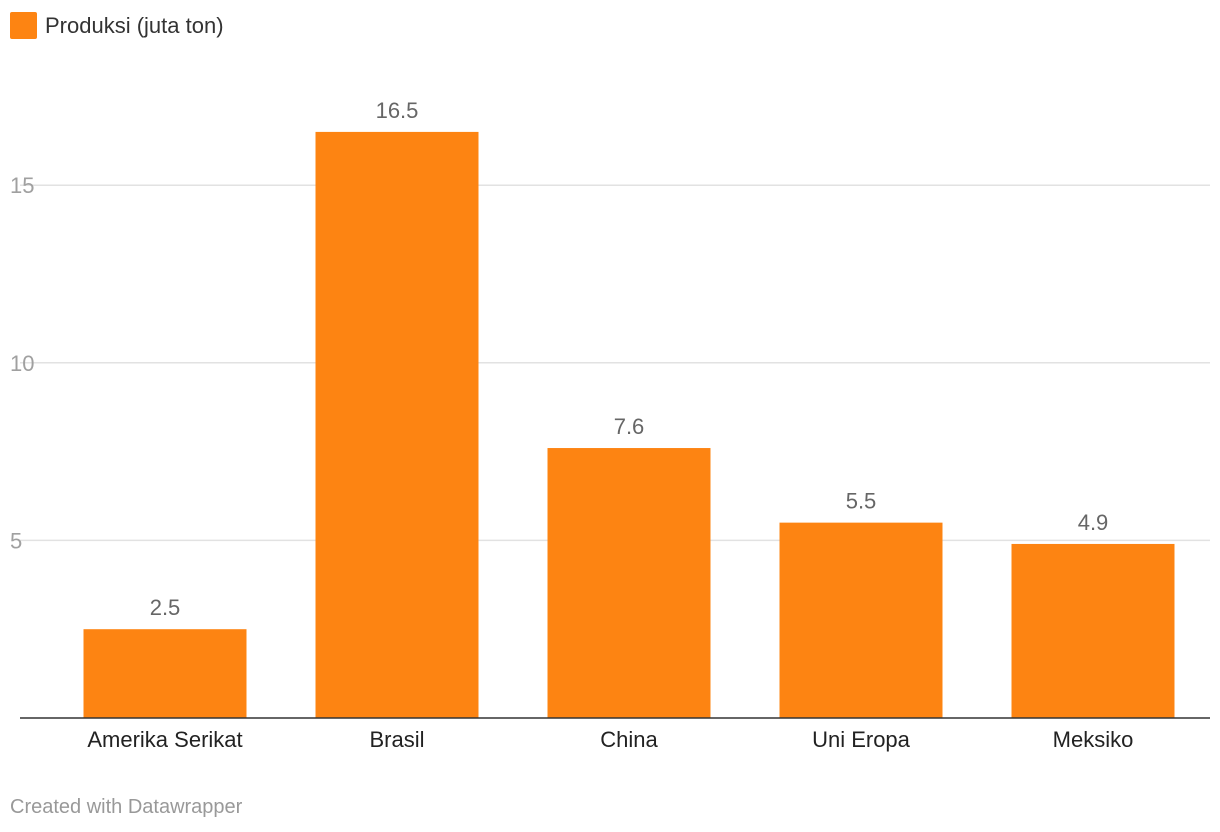 The width and height of the screenshot is (1220, 832). What do you see at coordinates (22, 185) in the screenshot?
I see `y-tick-label-15: 15` at bounding box center [22, 185].